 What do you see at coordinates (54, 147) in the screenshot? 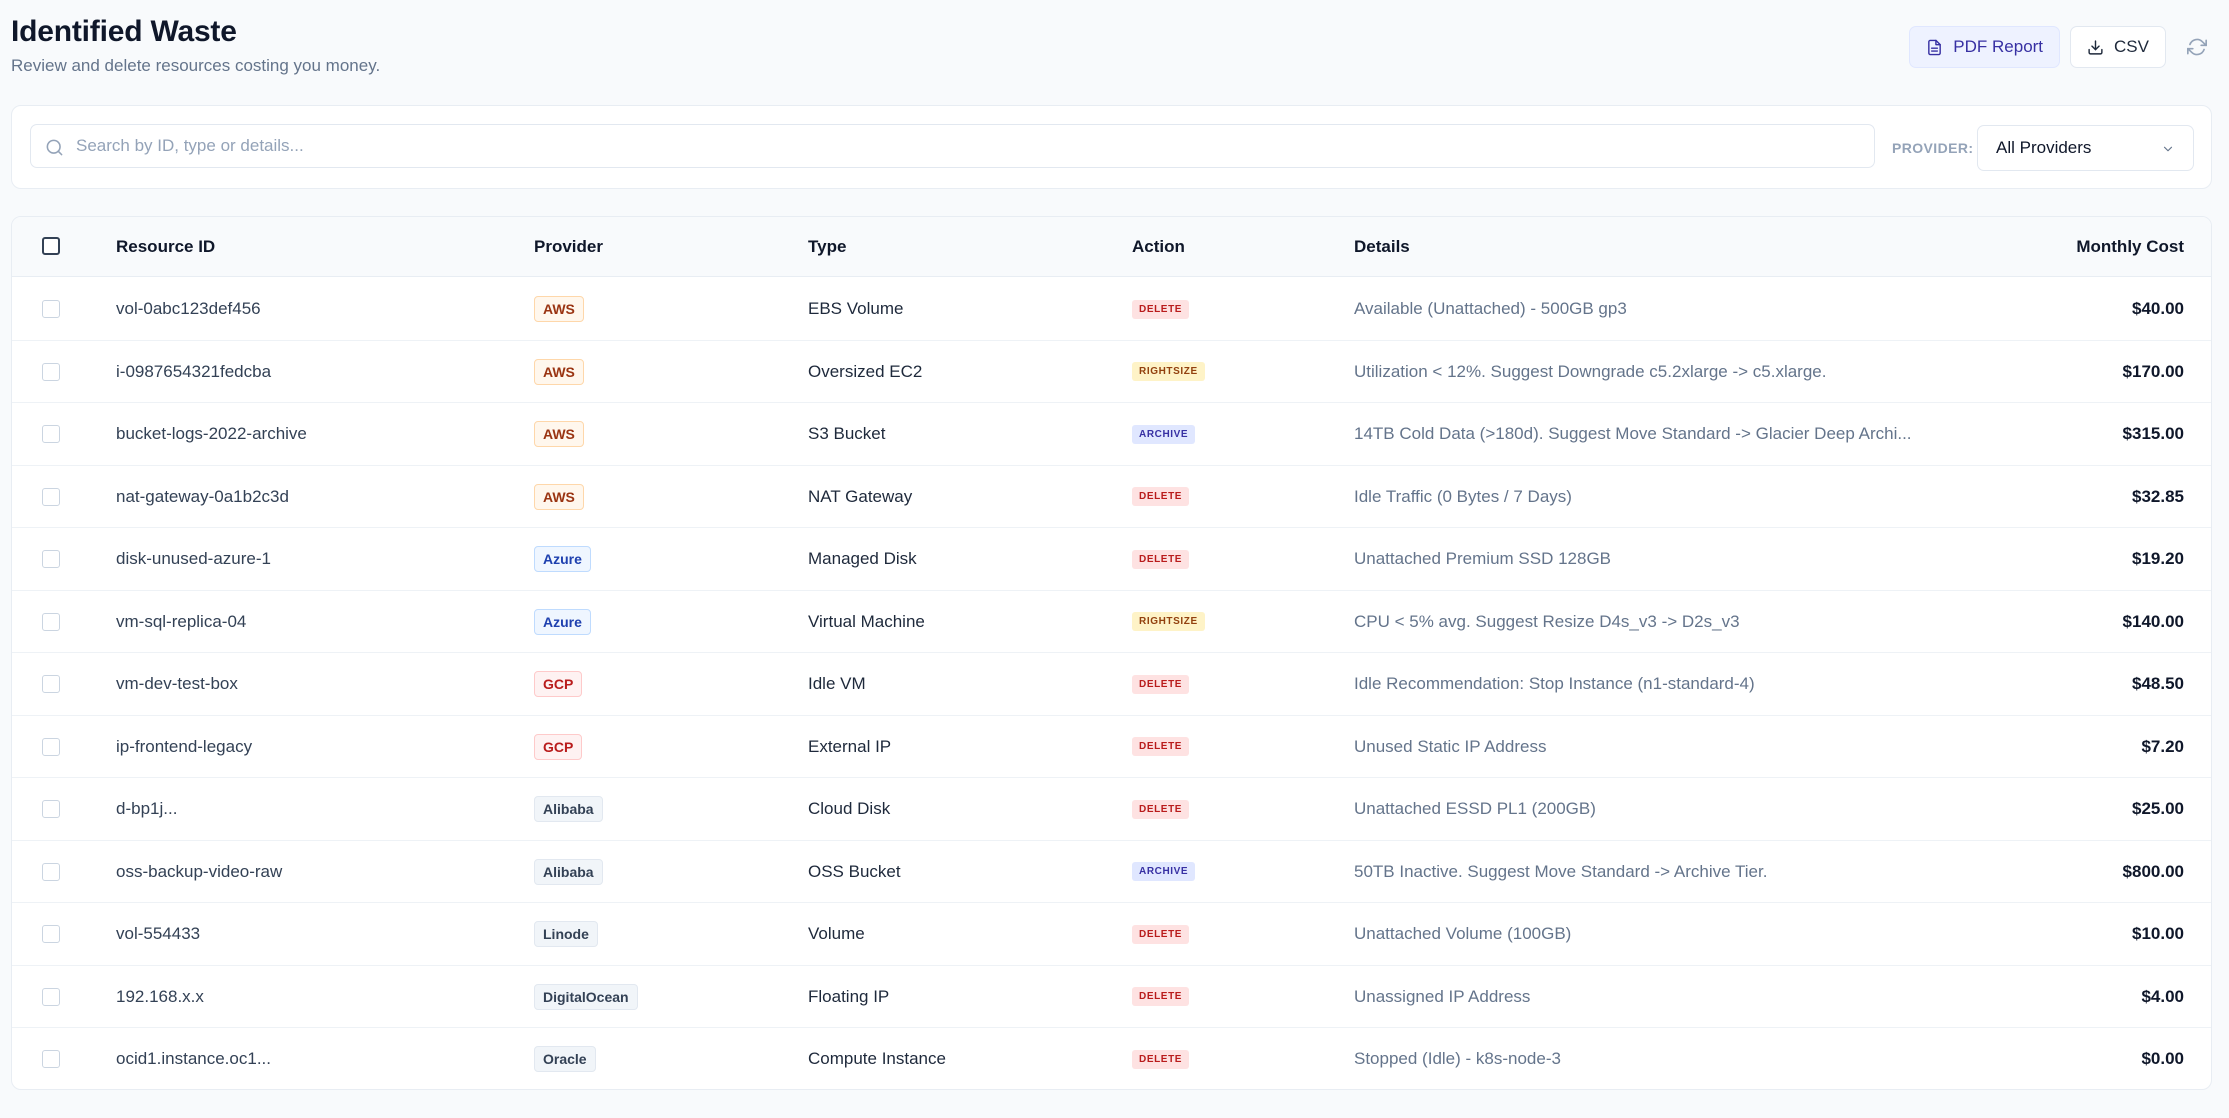
I see `search-icon` at bounding box center [54, 147].